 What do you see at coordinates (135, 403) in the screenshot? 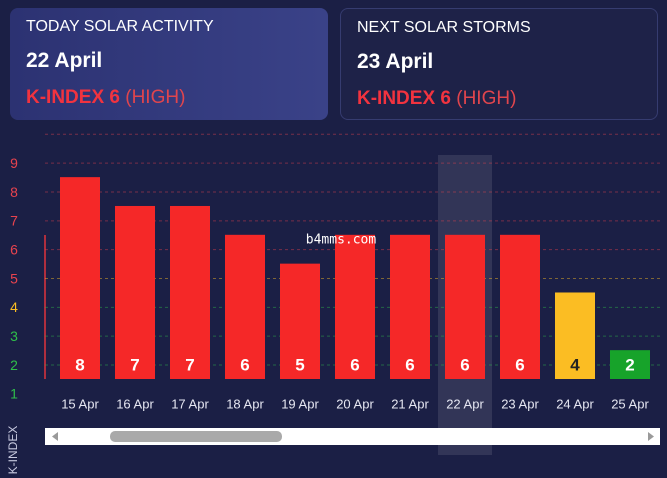
I see `x-tick-label: 16 Apr` at bounding box center [135, 403].